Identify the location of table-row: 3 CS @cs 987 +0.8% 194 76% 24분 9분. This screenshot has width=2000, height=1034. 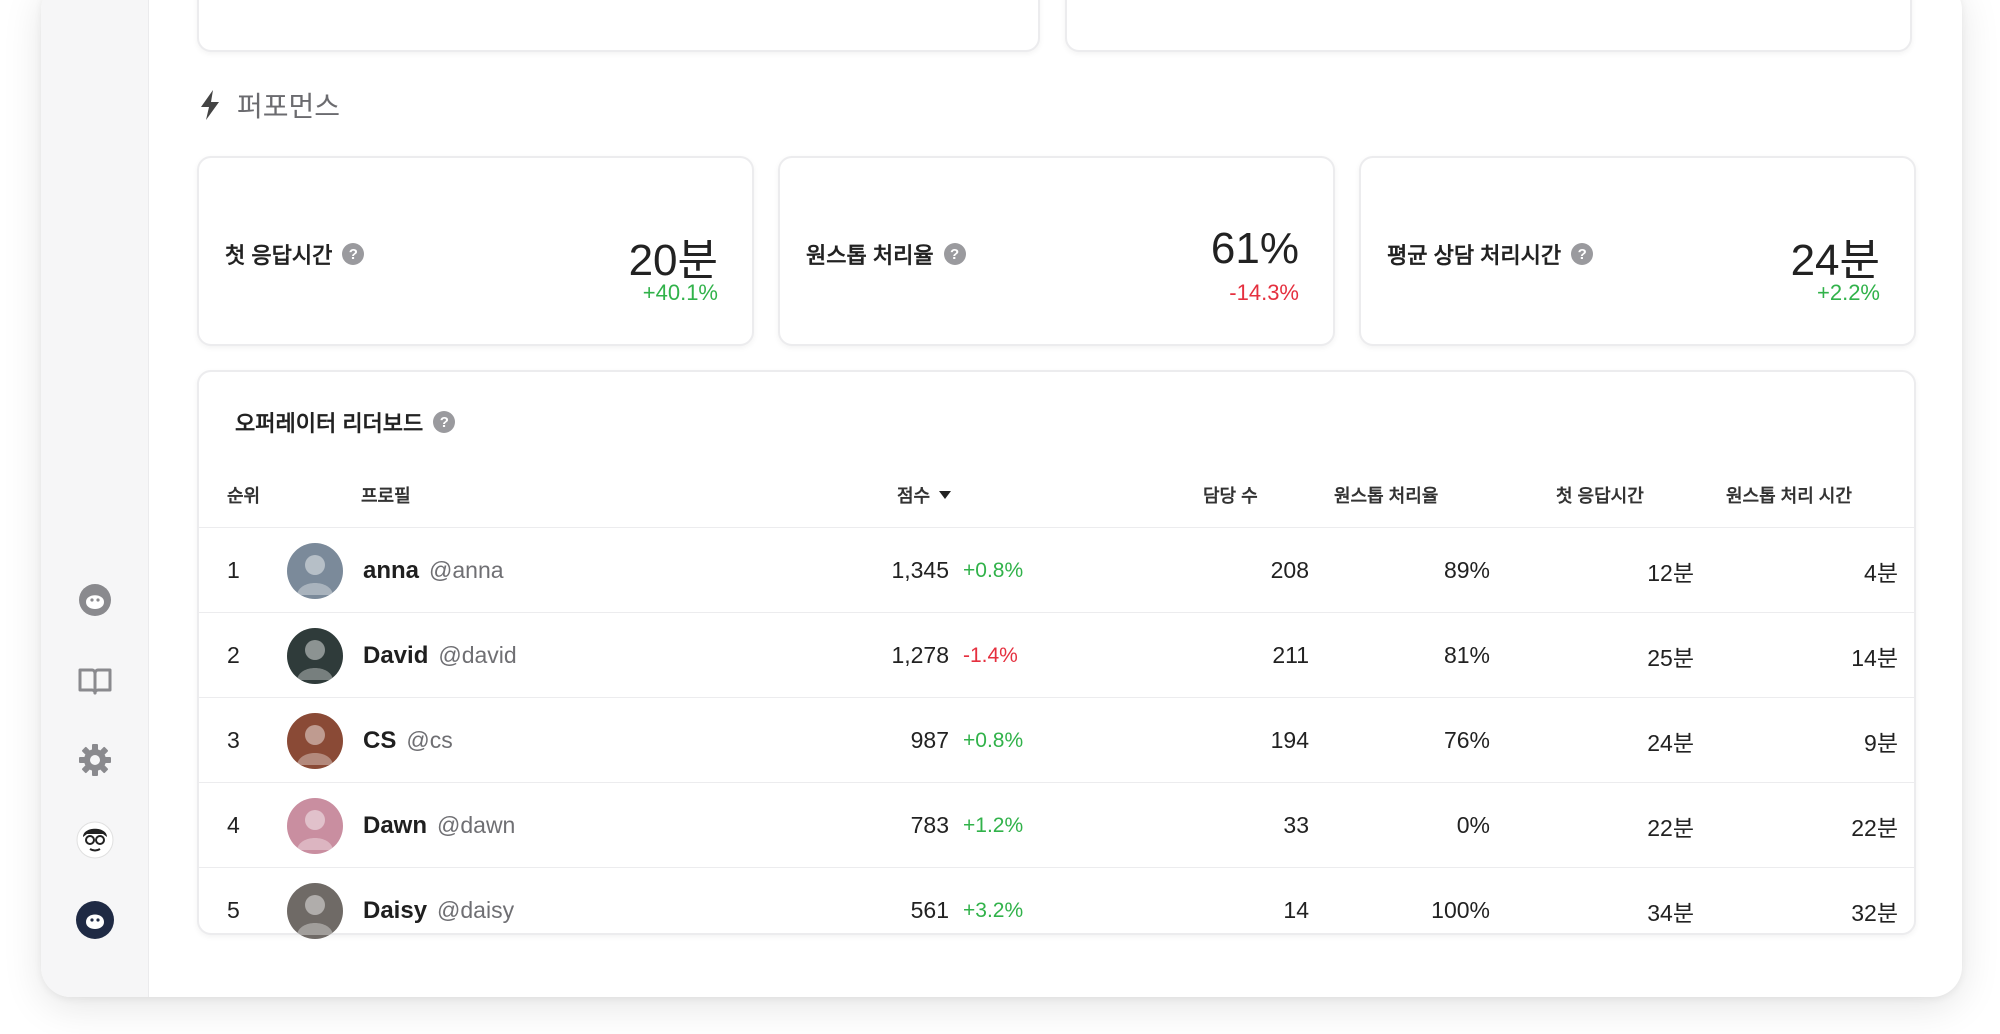
(1056, 739).